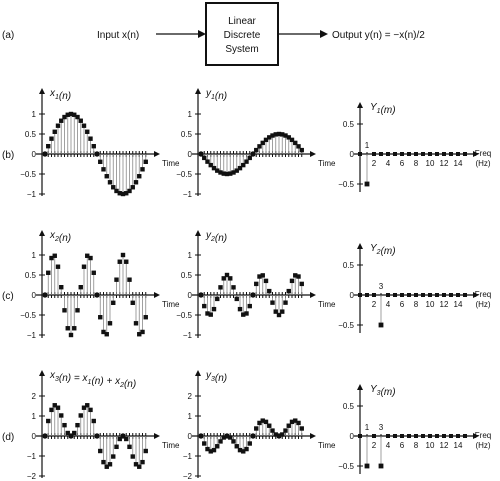  Describe the element at coordinates (216, 95) in the screenshot. I see `plot-title: y1(n)` at that location.